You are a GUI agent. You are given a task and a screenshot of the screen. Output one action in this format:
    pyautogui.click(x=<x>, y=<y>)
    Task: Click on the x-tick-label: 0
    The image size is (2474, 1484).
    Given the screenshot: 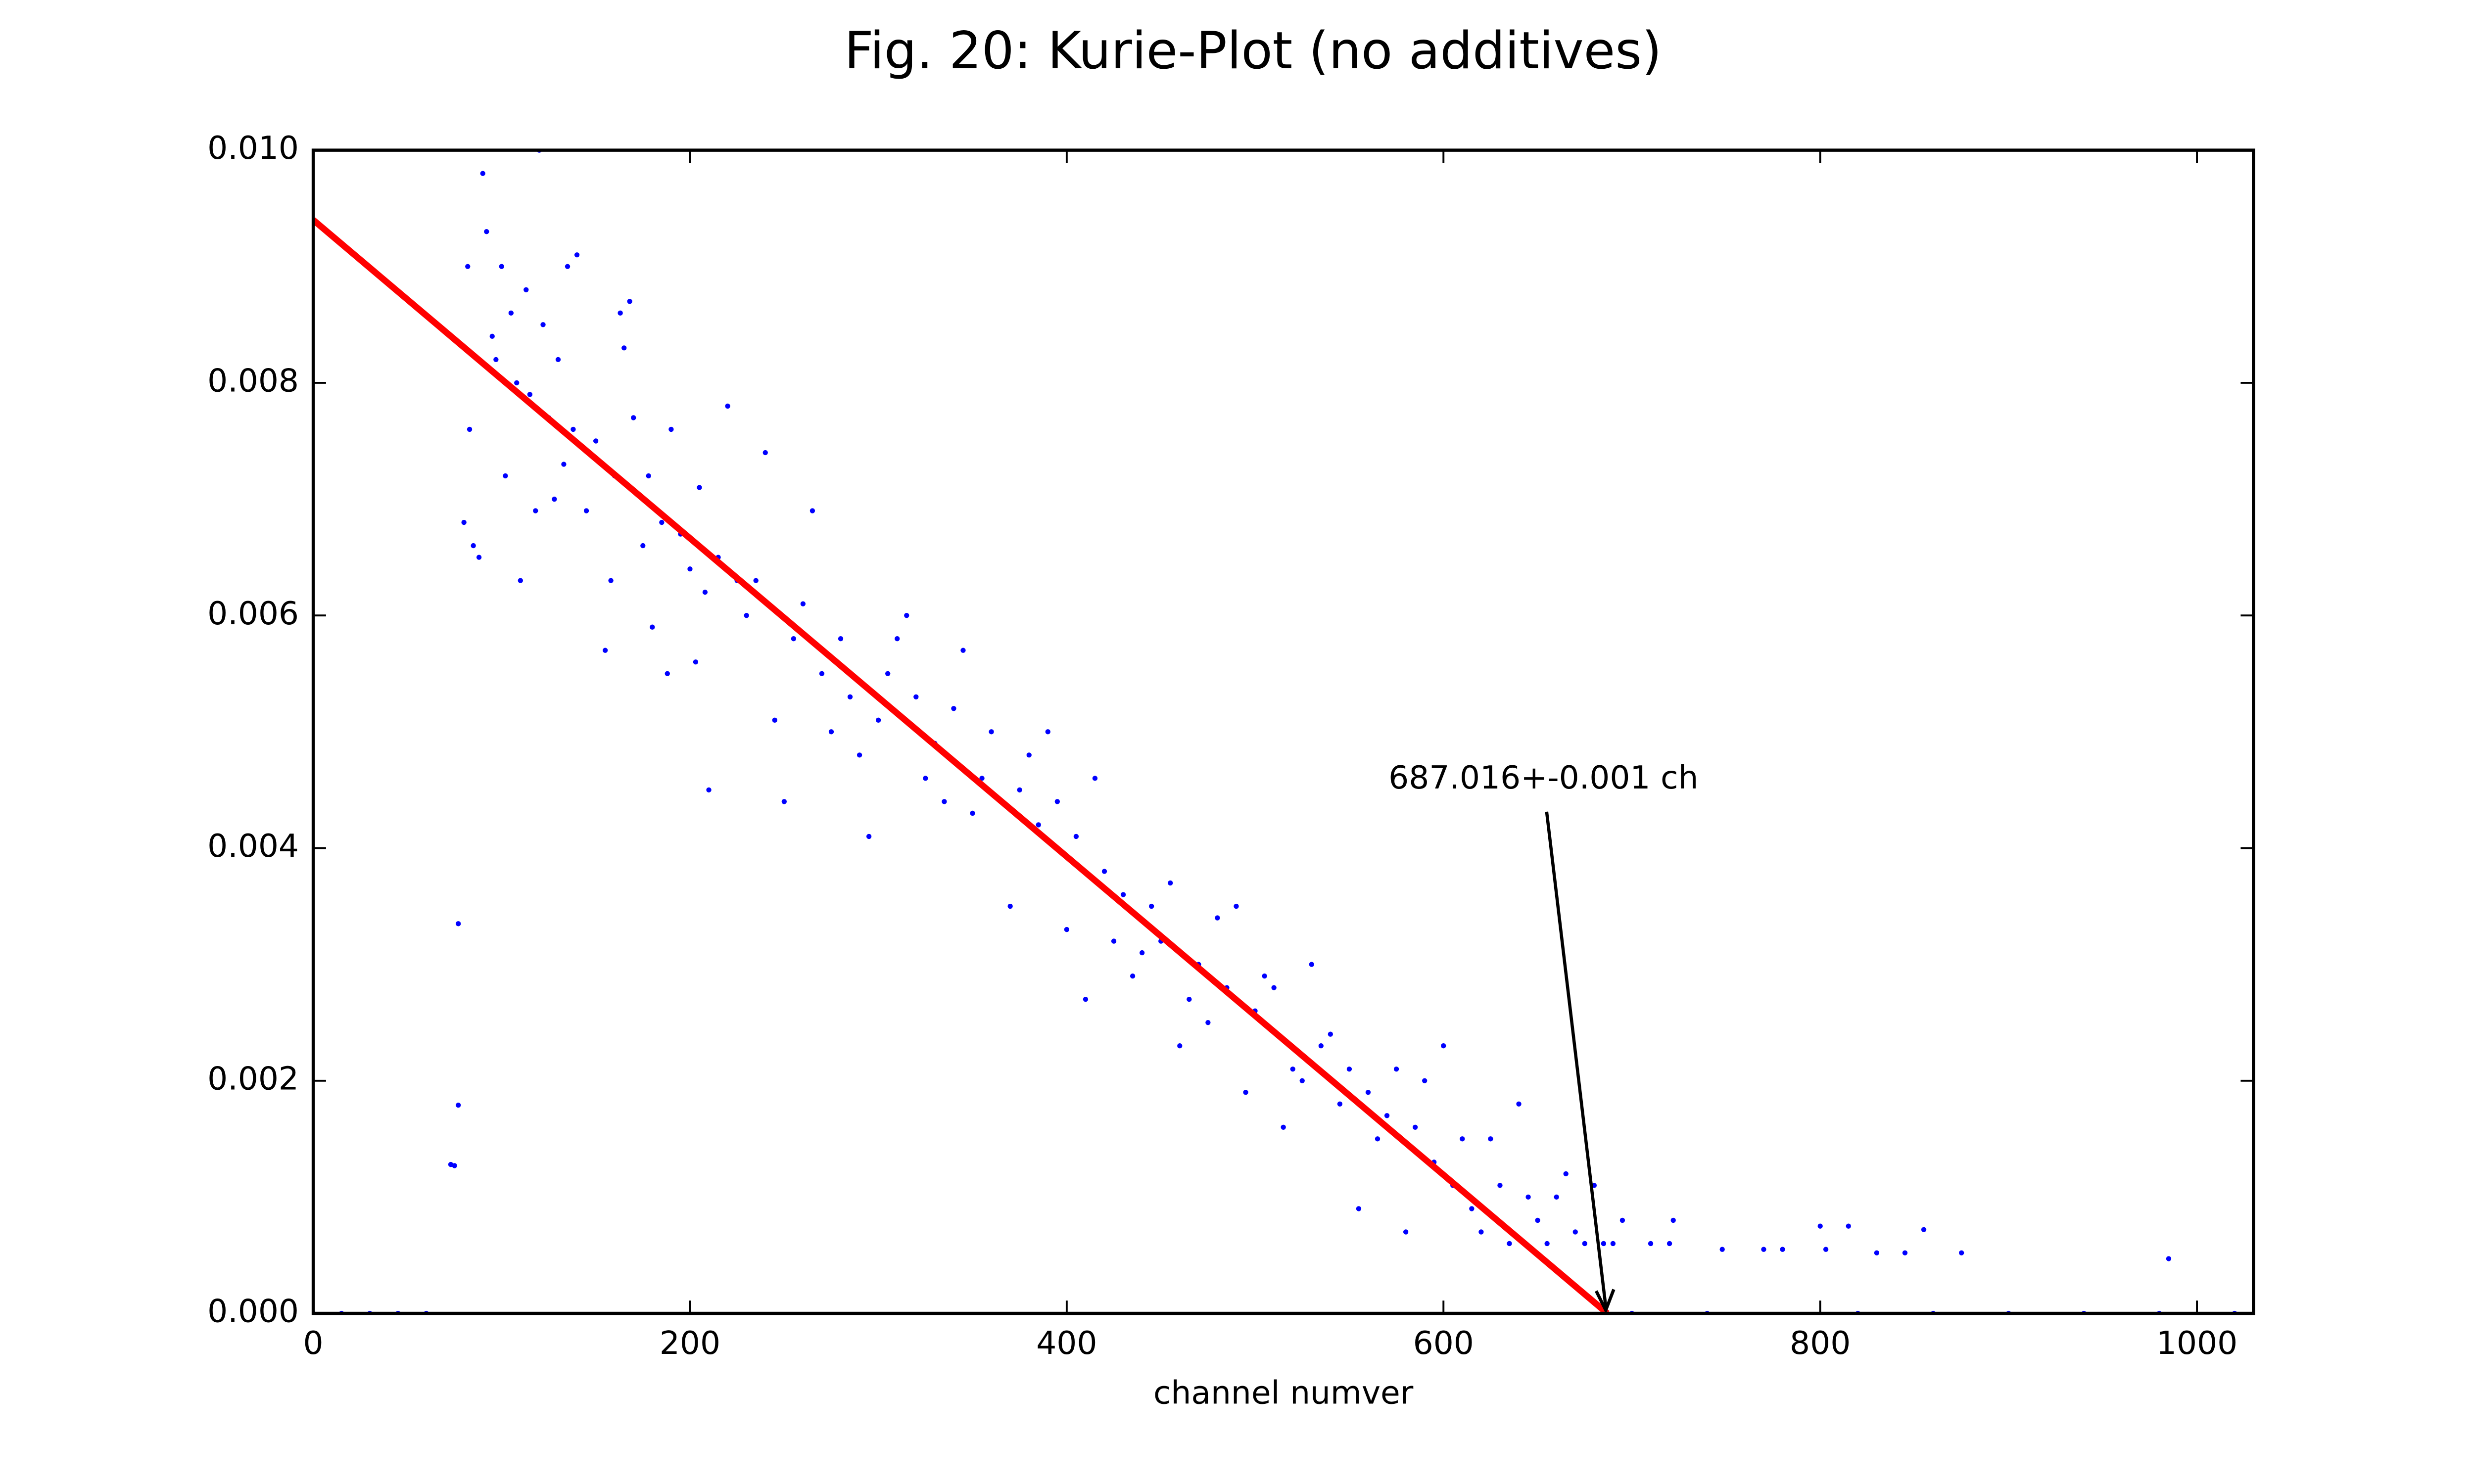 What is the action you would take?
    pyautogui.click(x=314, y=1343)
    